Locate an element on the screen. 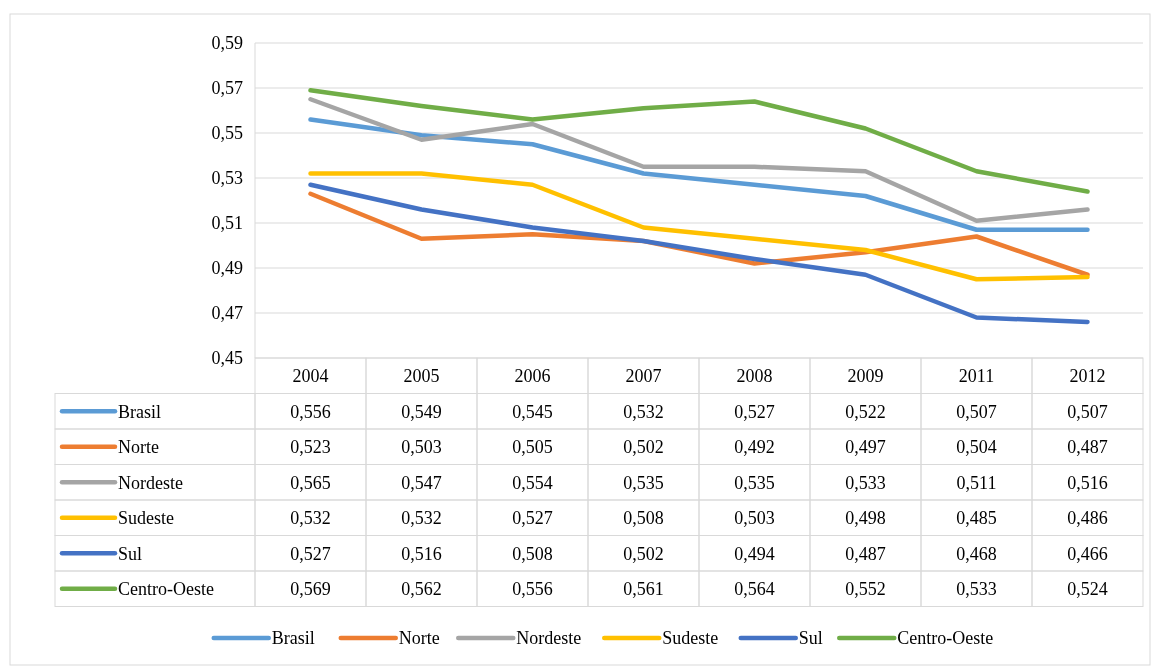 This screenshot has height=668, width=1157. data-label: 0,569 is located at coordinates (310, 589).